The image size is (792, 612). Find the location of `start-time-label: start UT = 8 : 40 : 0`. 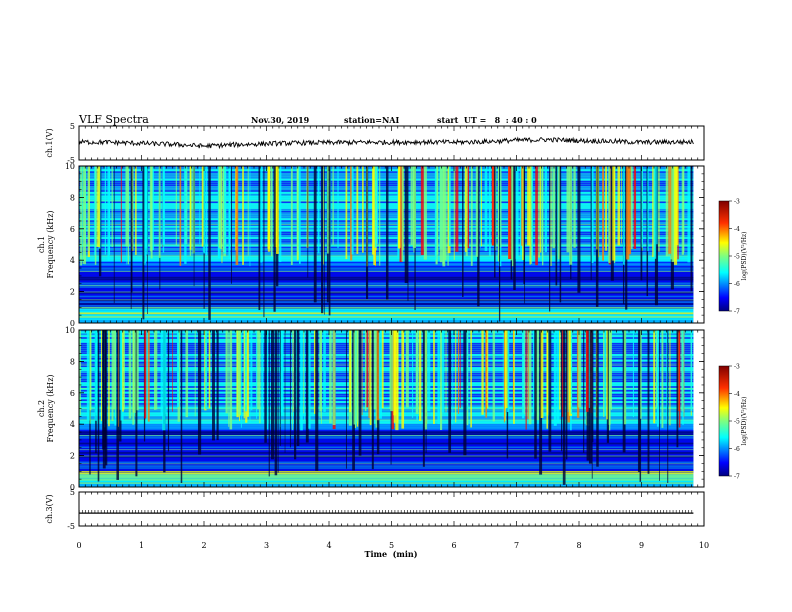

start-time-label: start UT = 8 : 40 : 0 is located at coordinates (487, 120).